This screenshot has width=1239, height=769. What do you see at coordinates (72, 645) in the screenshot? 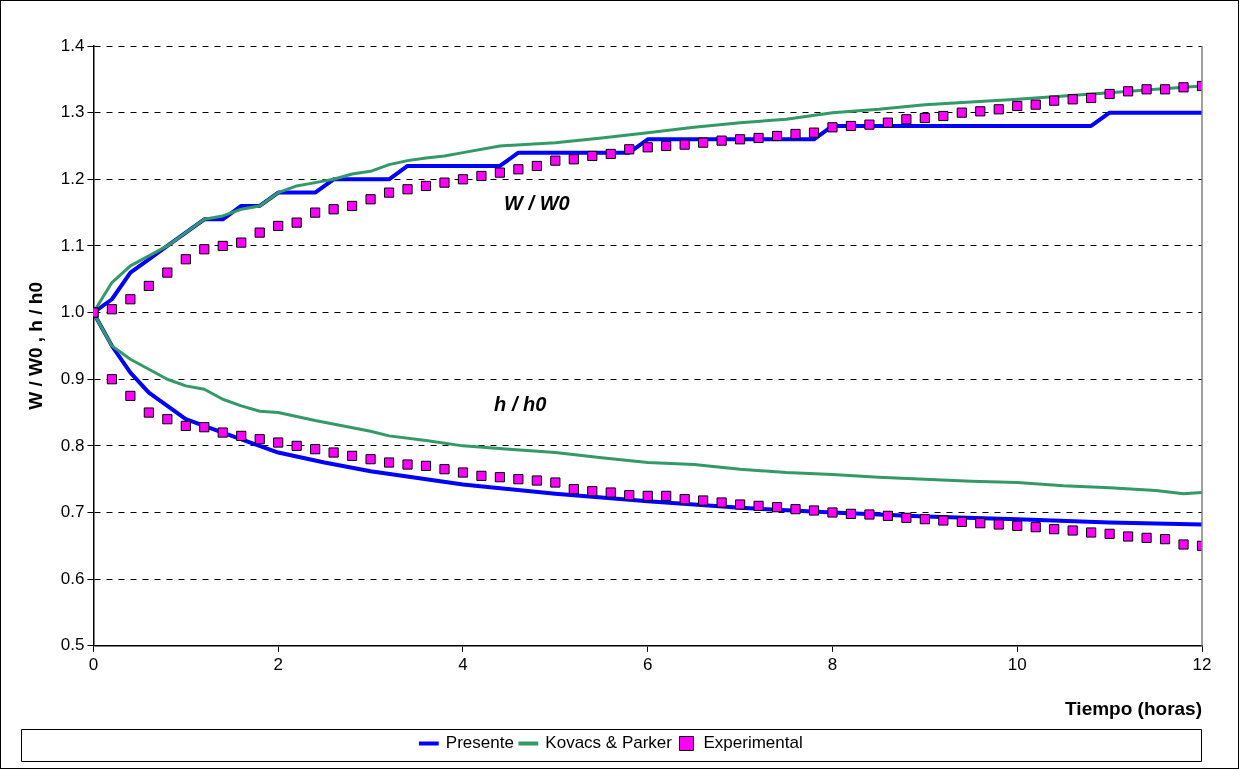
I see `y-tick-label: 0.5` at bounding box center [72, 645].